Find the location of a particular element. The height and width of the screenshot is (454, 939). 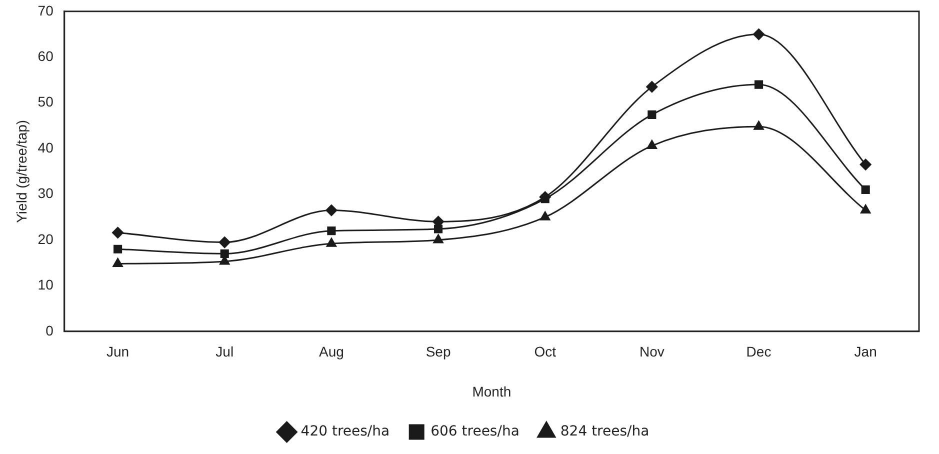

y-tick-label: 10 is located at coordinates (46, 284).